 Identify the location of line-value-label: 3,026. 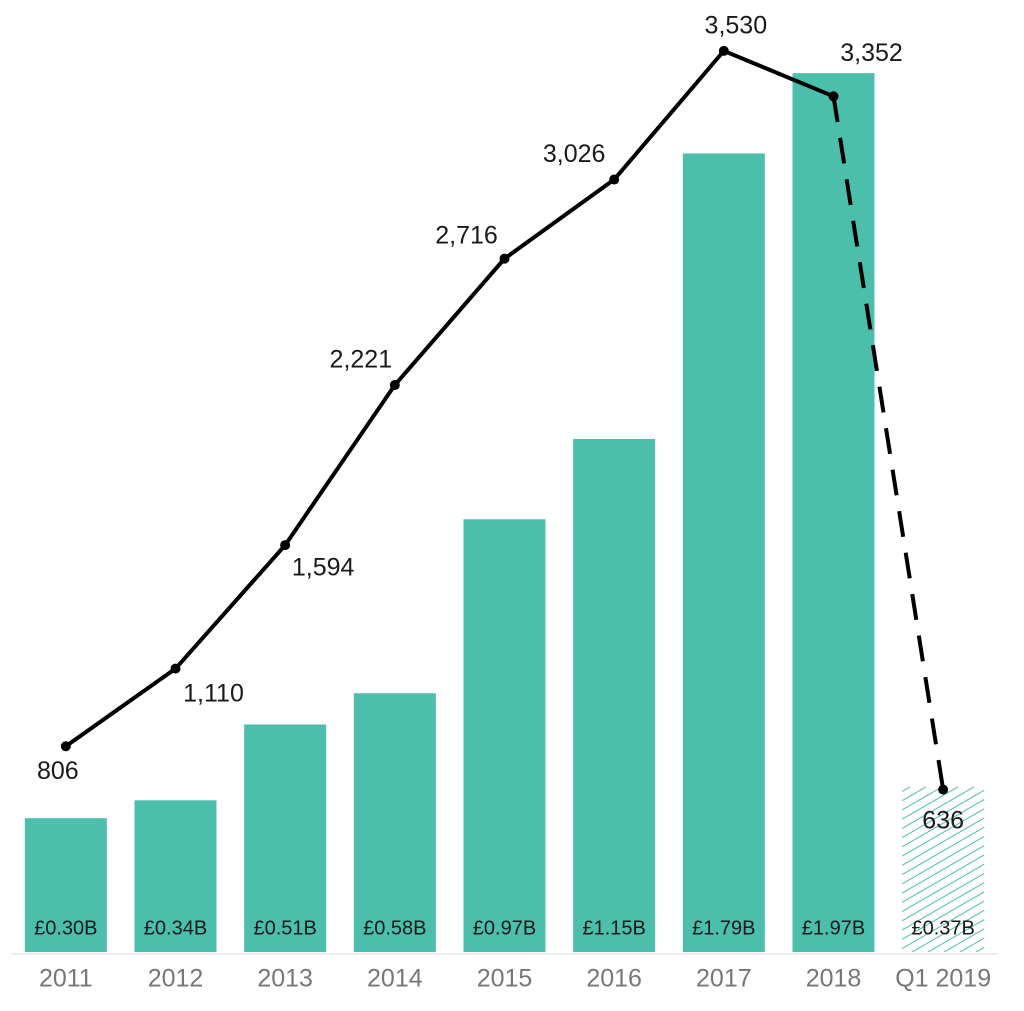
(574, 154).